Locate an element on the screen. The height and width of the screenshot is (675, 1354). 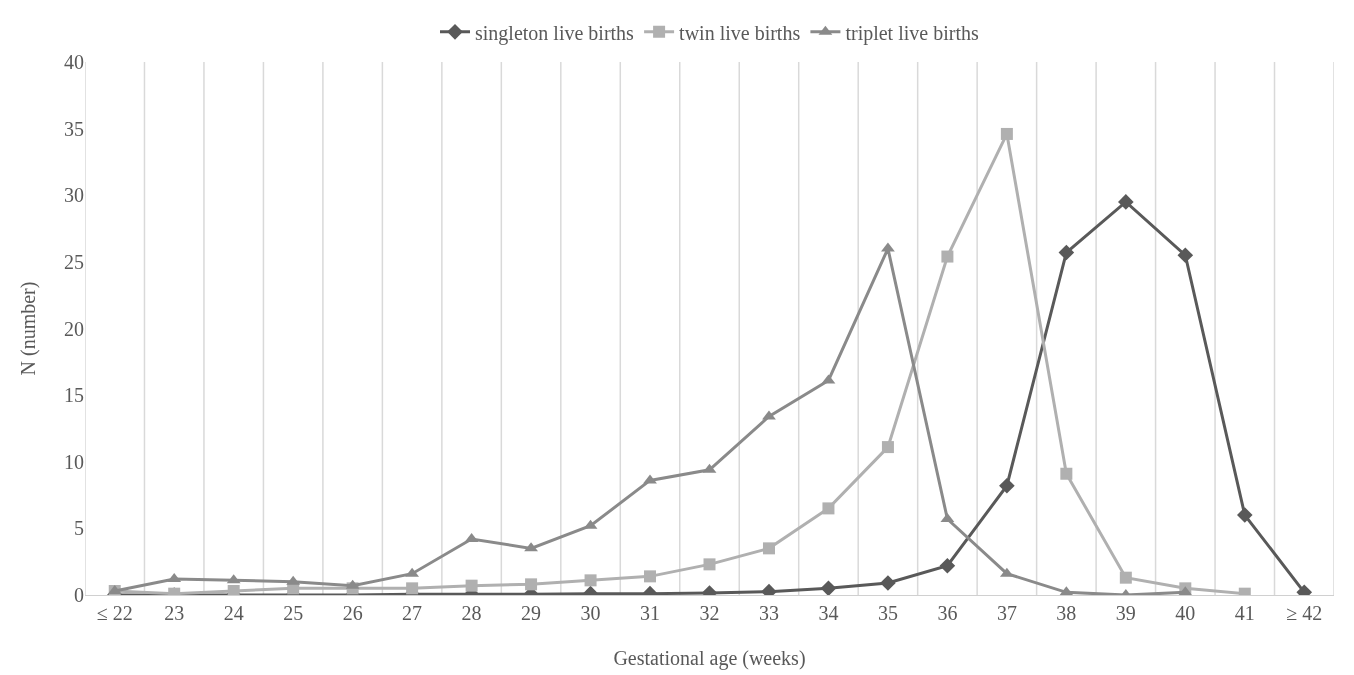
y-tick-label: 10 is located at coordinates (74, 461).